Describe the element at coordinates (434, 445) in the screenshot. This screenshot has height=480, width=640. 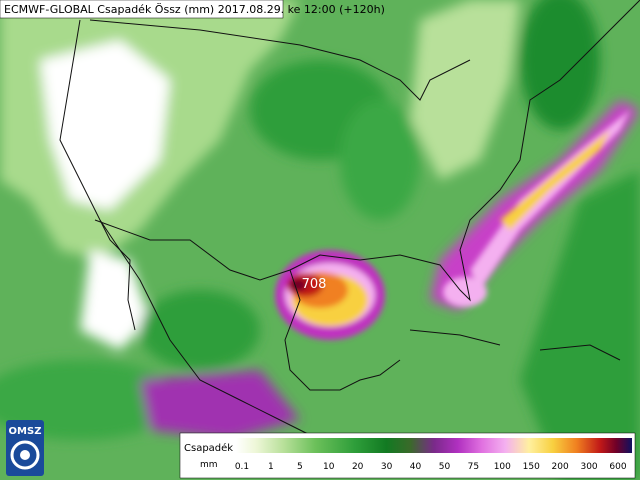
I see `color-bar` at that location.